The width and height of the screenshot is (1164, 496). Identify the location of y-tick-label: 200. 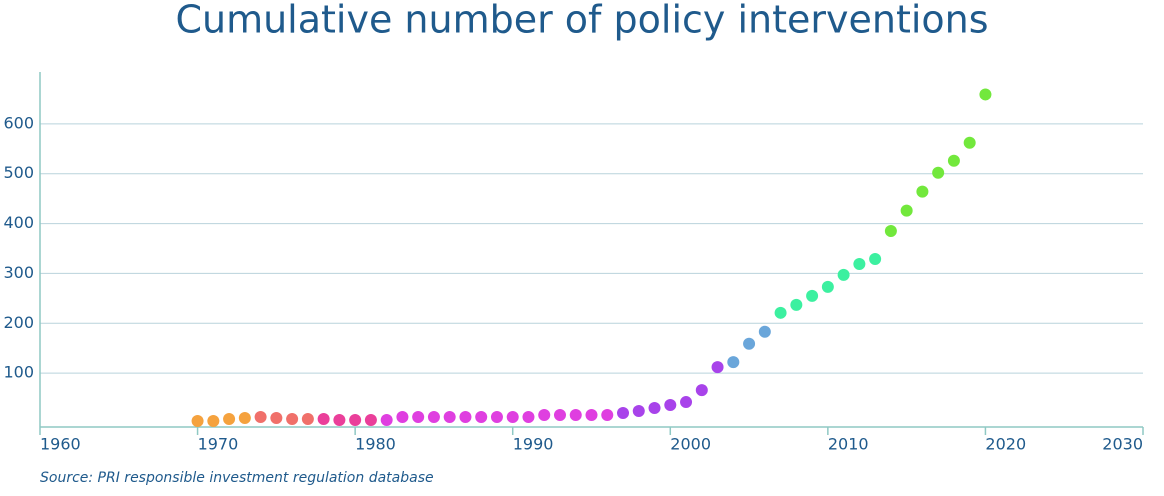
(18, 322).